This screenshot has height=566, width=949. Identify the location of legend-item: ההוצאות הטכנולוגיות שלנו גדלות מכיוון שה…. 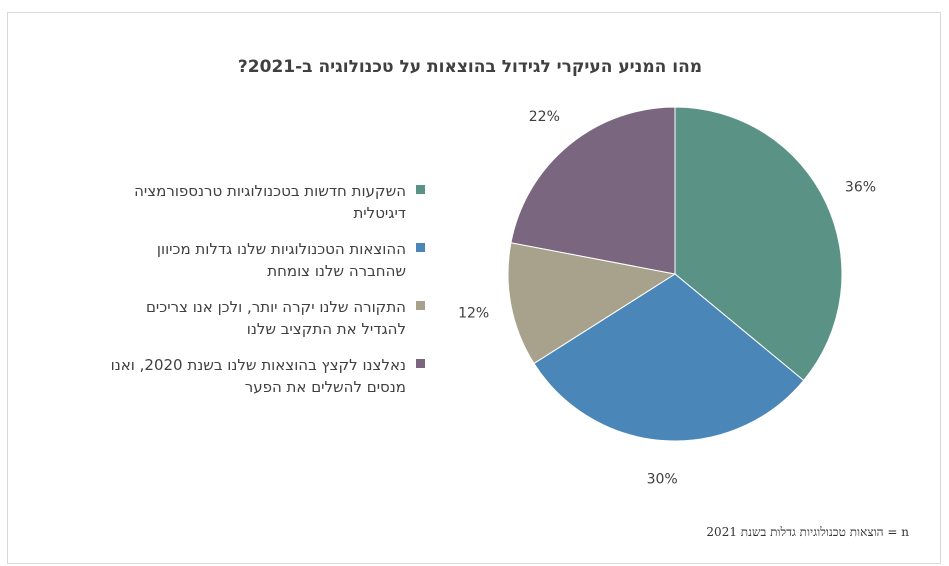
(265, 260).